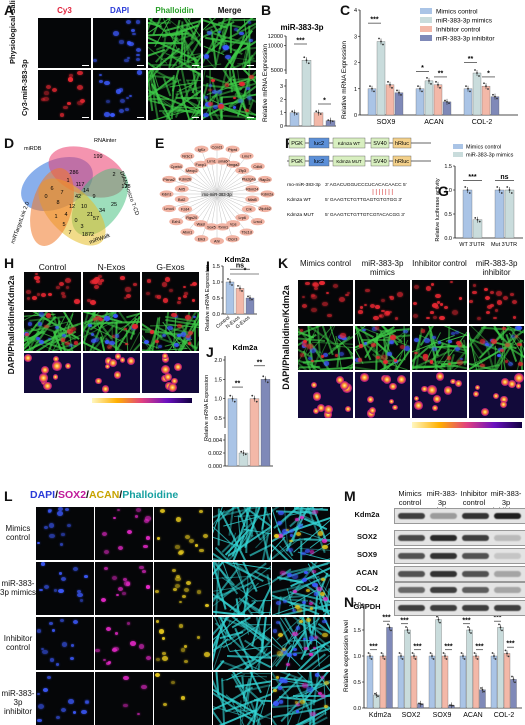  Describe the element at coordinates (201, 239) in the screenshot. I see `gene-label: Elk3` at that location.